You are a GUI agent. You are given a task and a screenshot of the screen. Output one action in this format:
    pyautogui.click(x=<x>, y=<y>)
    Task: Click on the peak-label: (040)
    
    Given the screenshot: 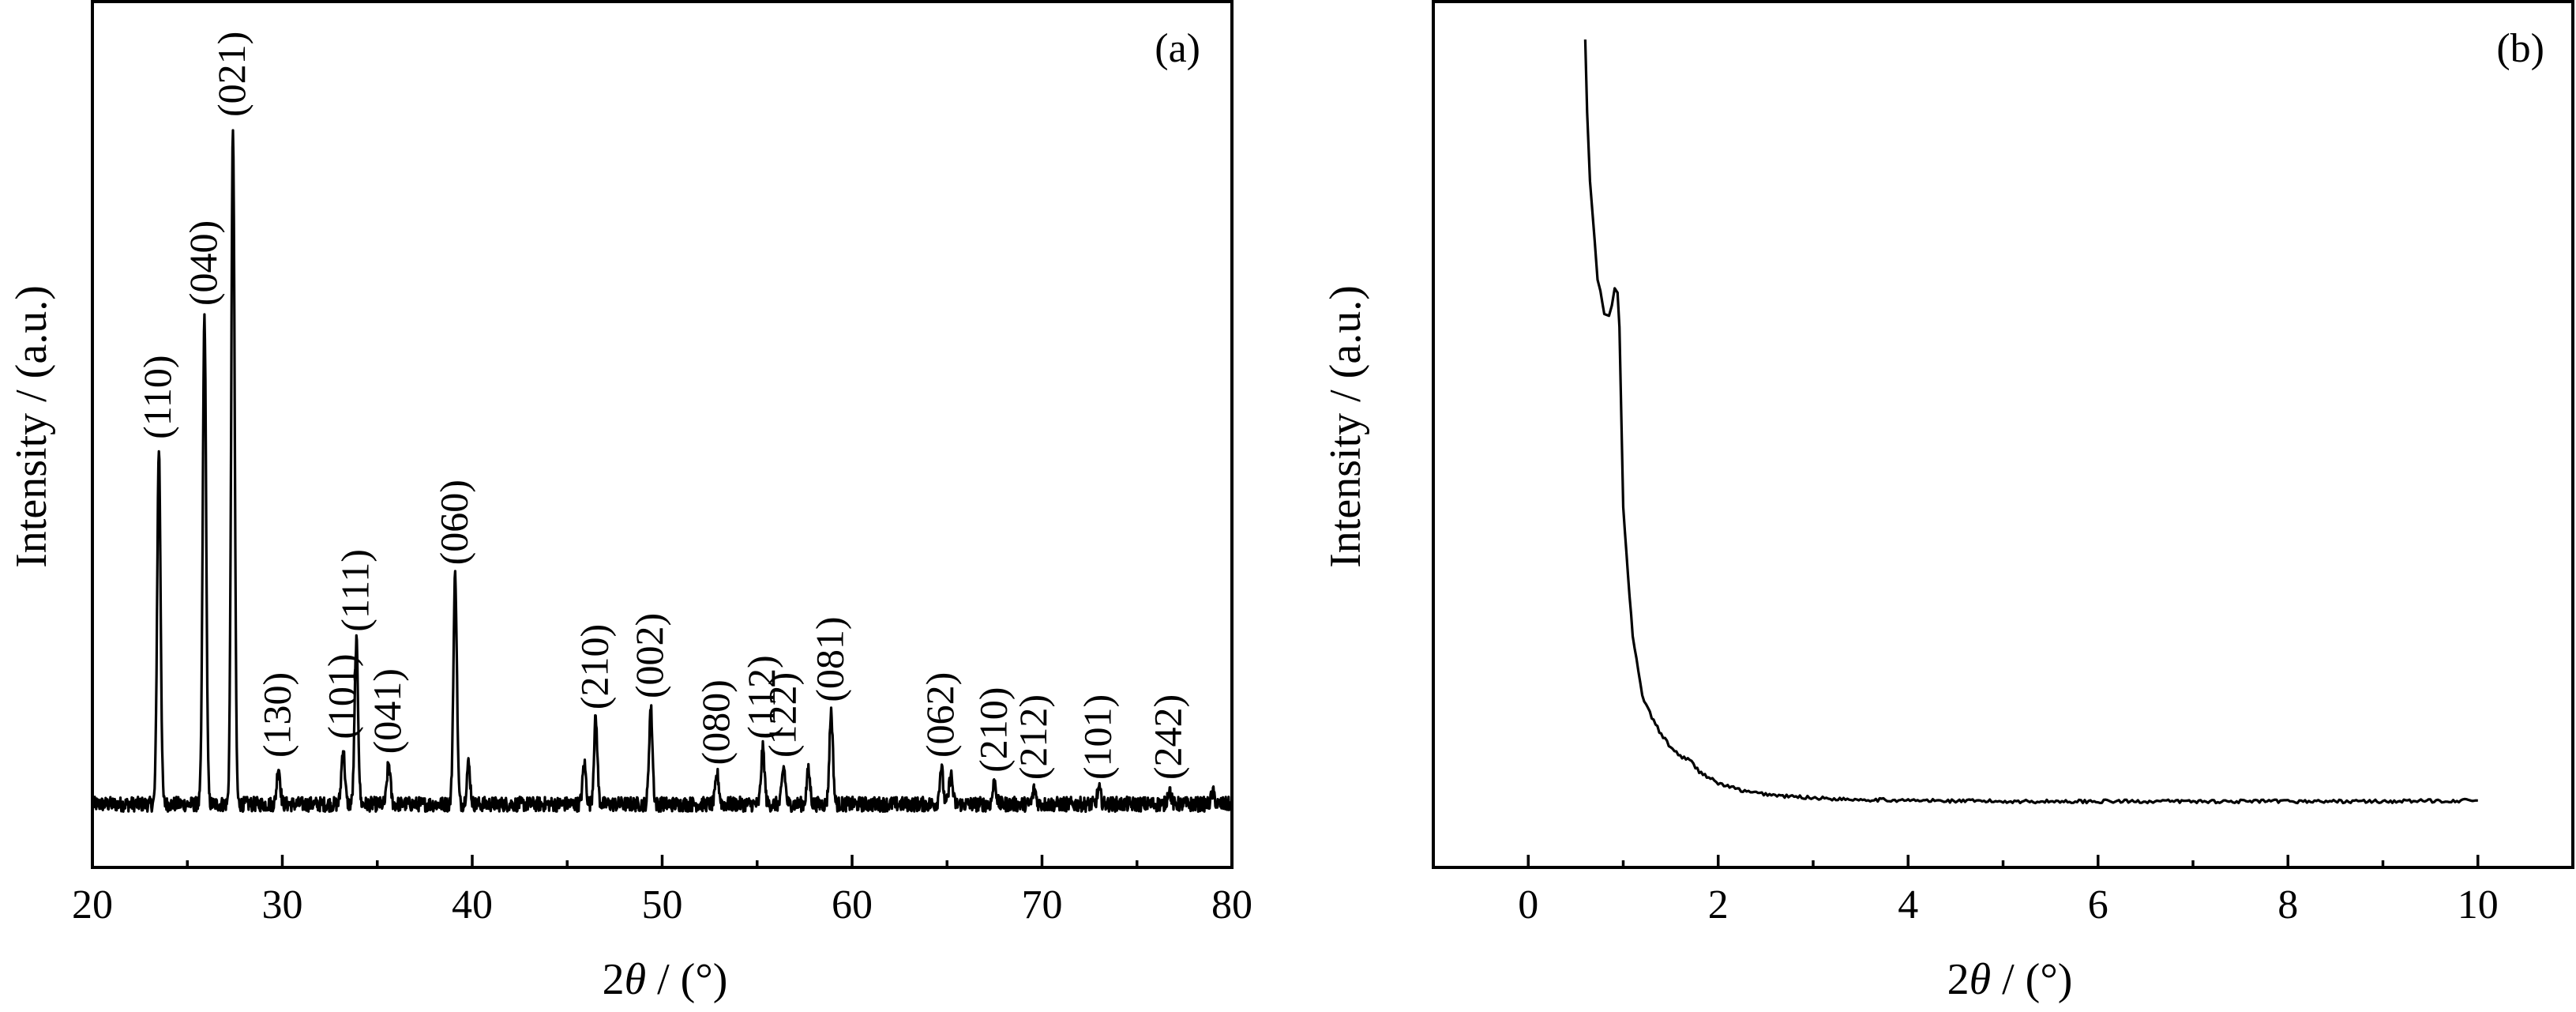 What is the action you would take?
    pyautogui.click(x=203, y=263)
    